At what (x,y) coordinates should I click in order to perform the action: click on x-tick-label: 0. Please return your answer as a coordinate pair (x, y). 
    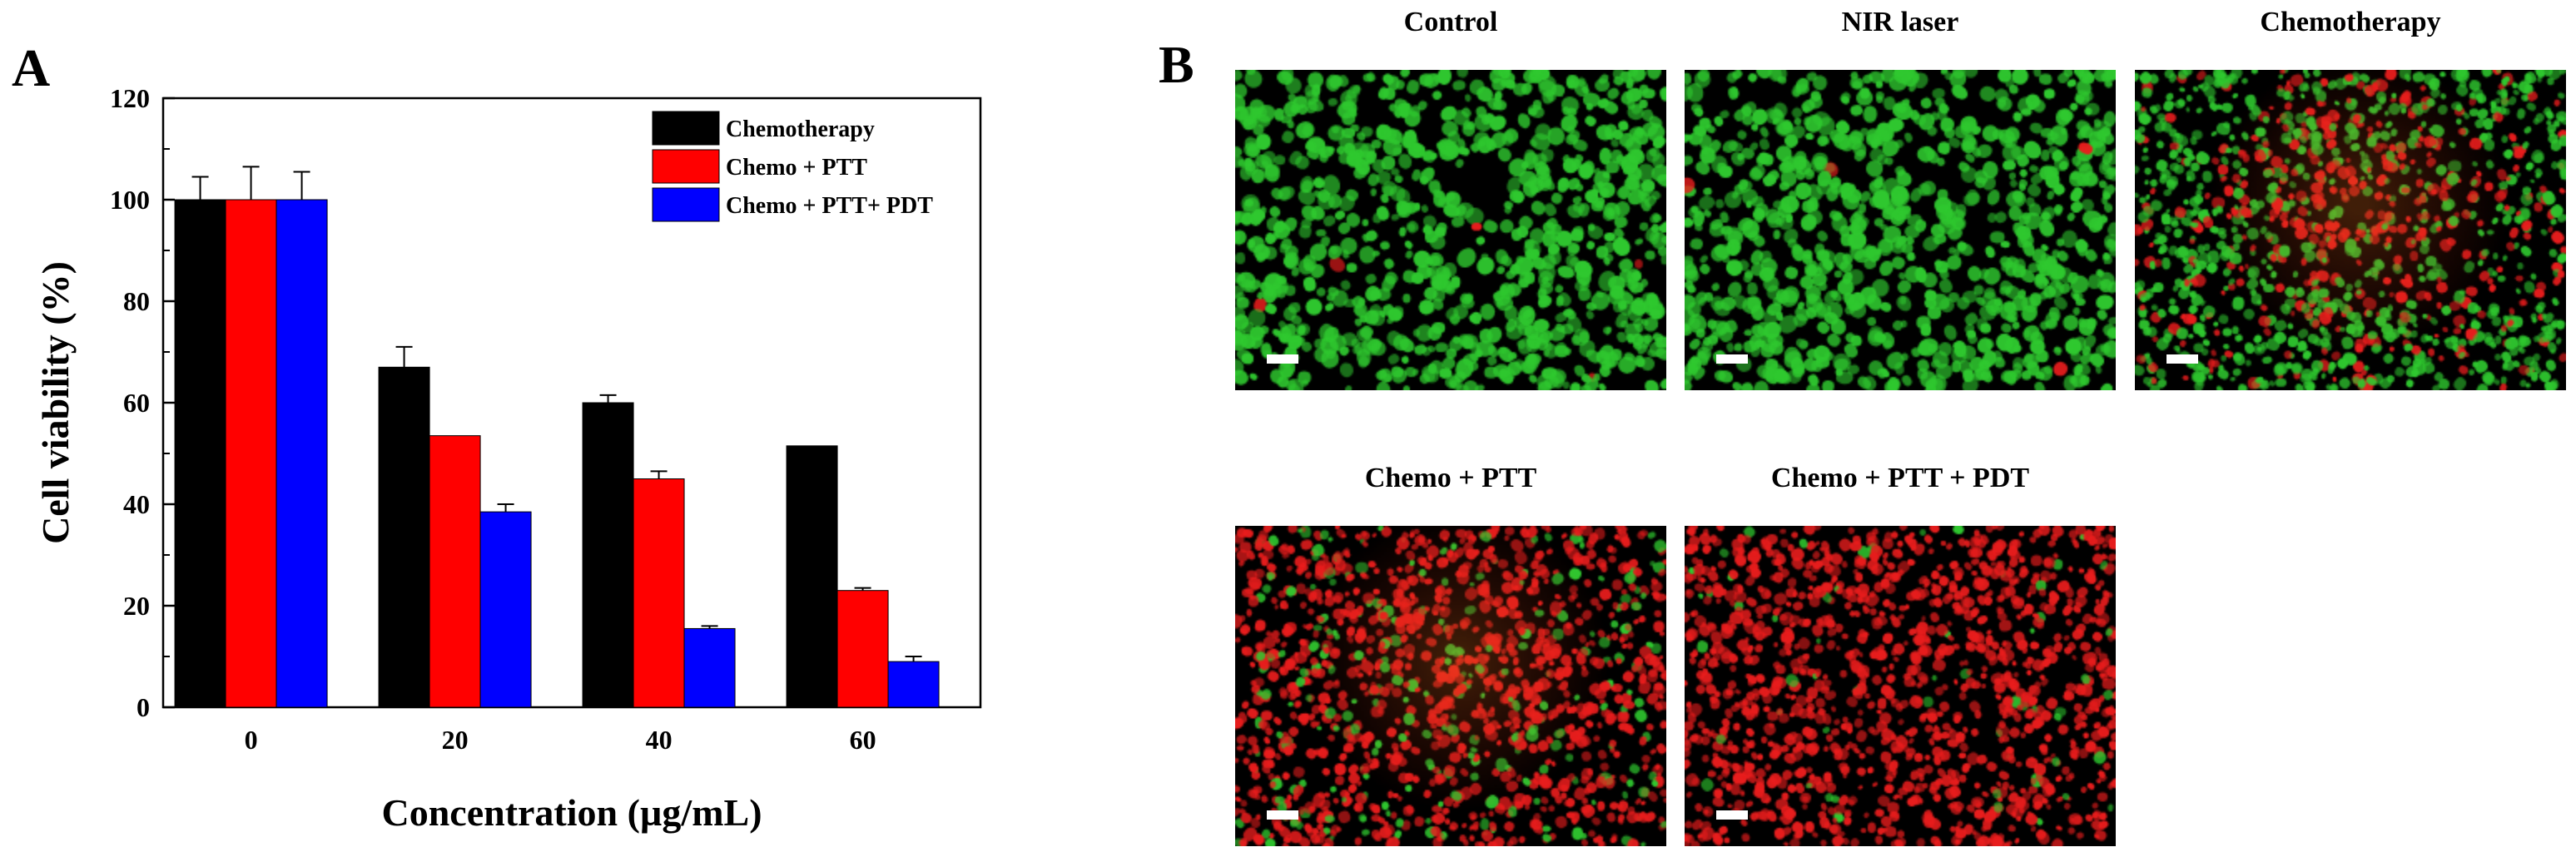
    Looking at the image, I should click on (251, 740).